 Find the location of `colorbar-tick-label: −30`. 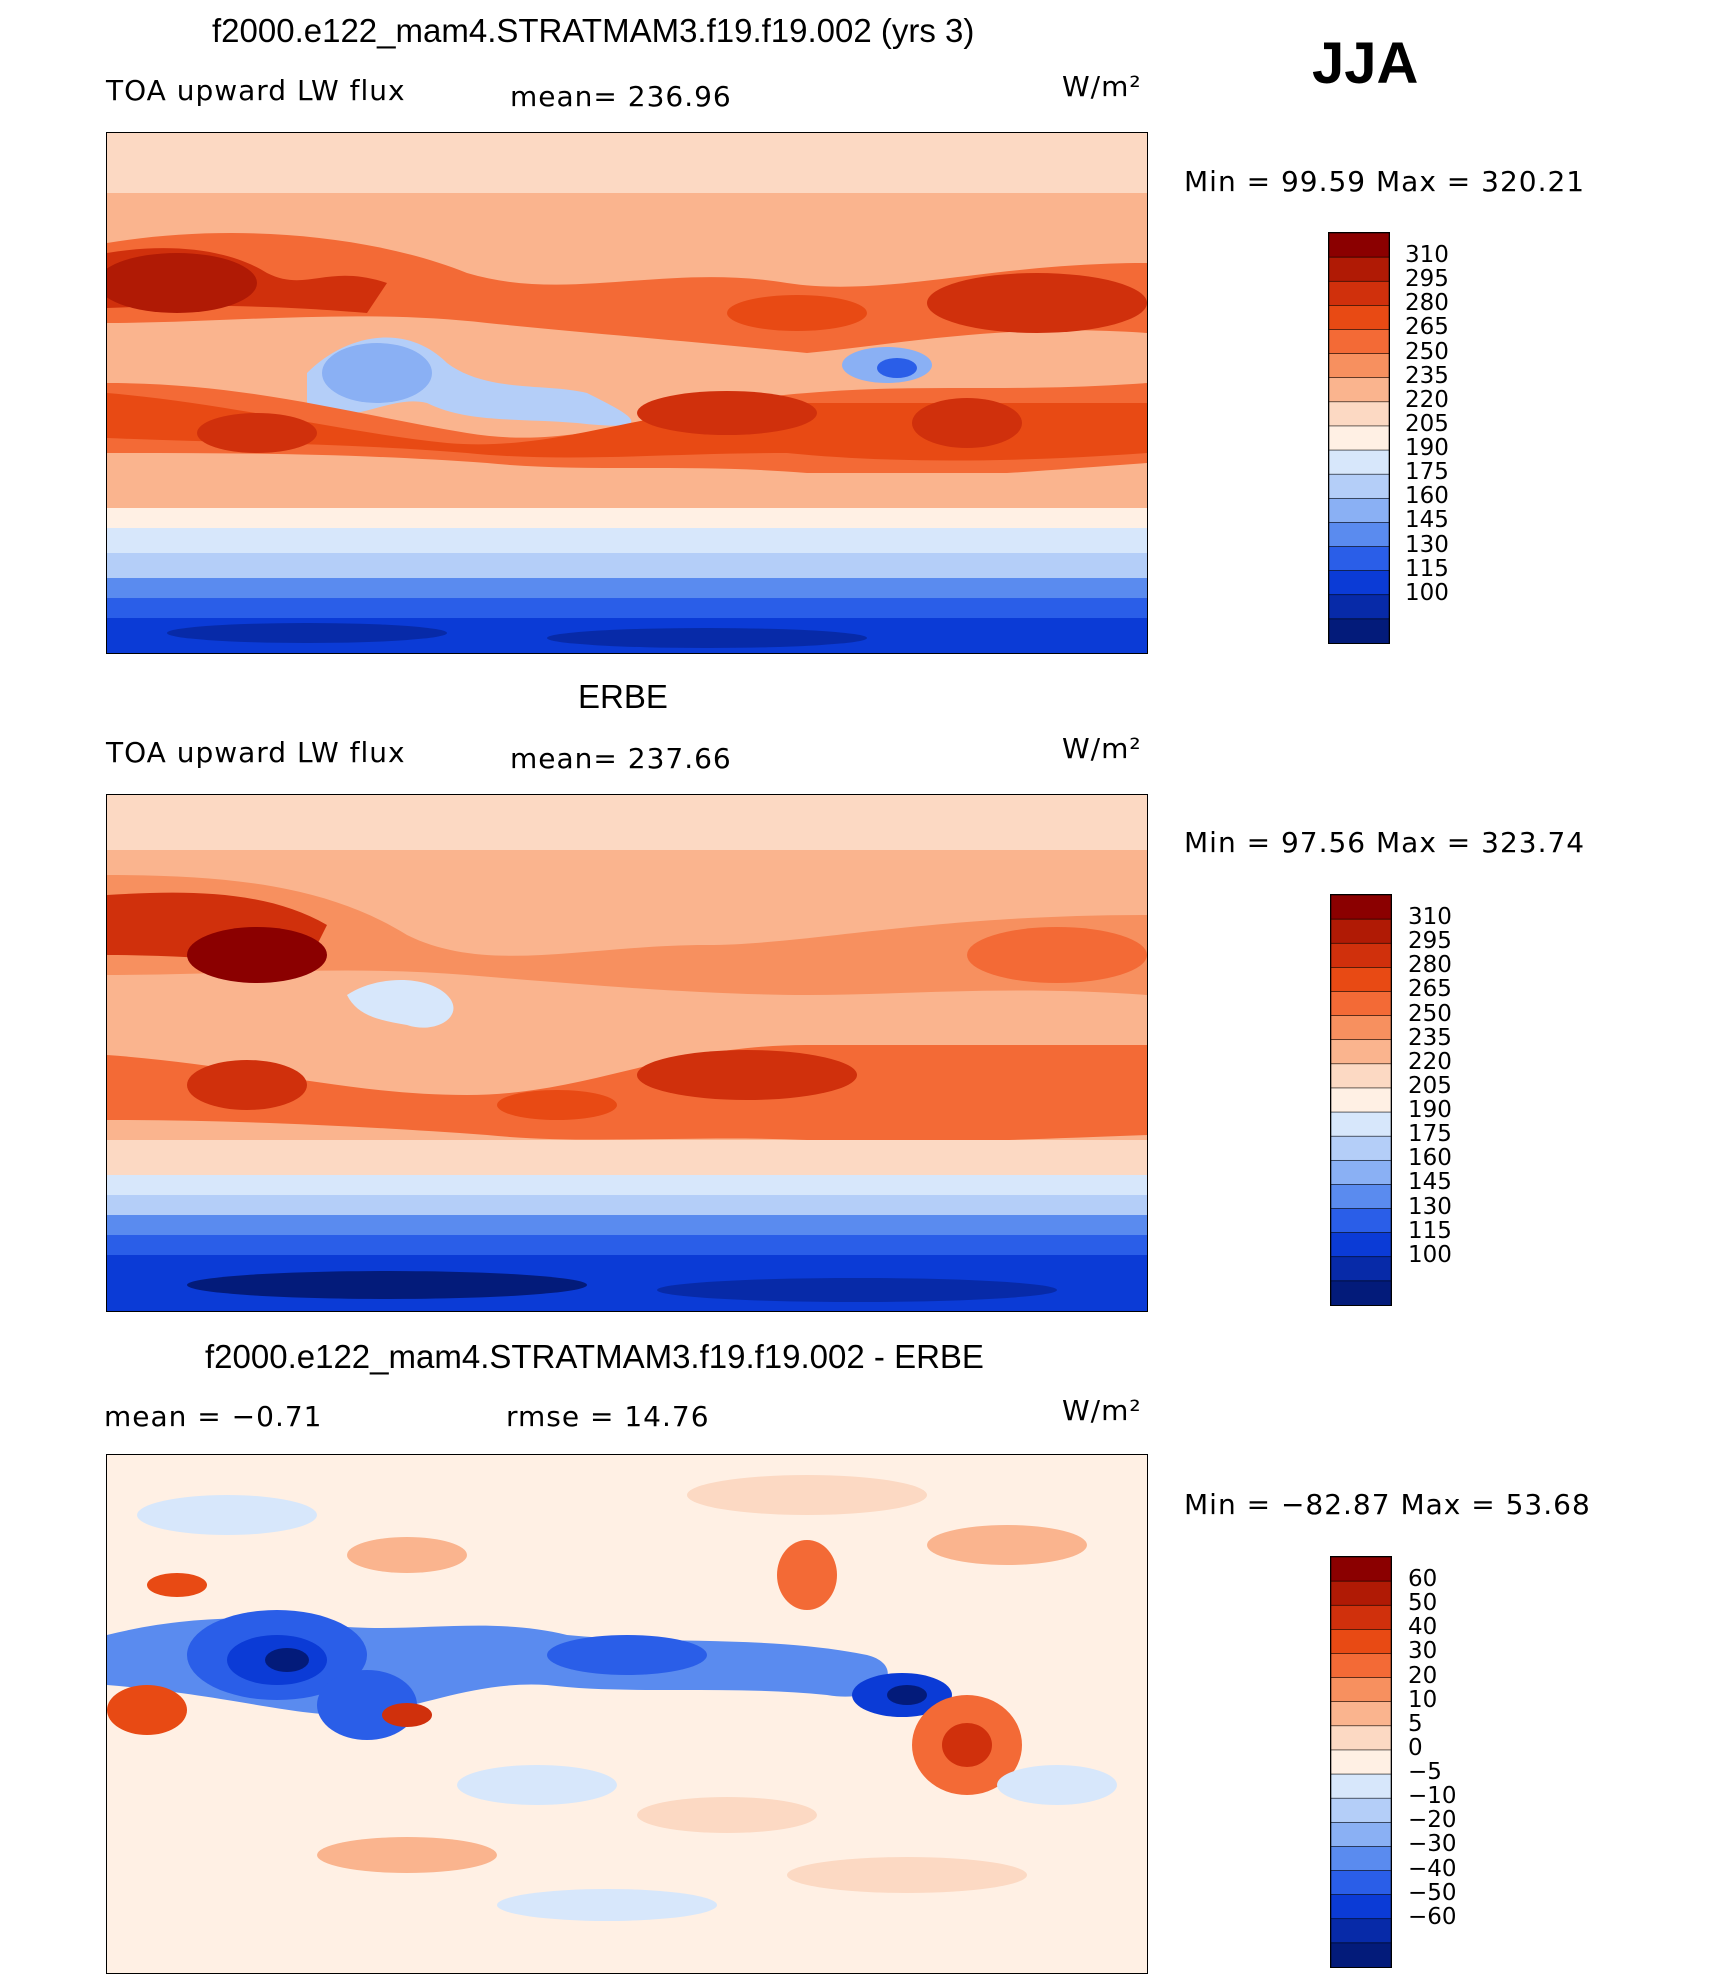

colorbar-tick-label: −30 is located at coordinates (1432, 1844).